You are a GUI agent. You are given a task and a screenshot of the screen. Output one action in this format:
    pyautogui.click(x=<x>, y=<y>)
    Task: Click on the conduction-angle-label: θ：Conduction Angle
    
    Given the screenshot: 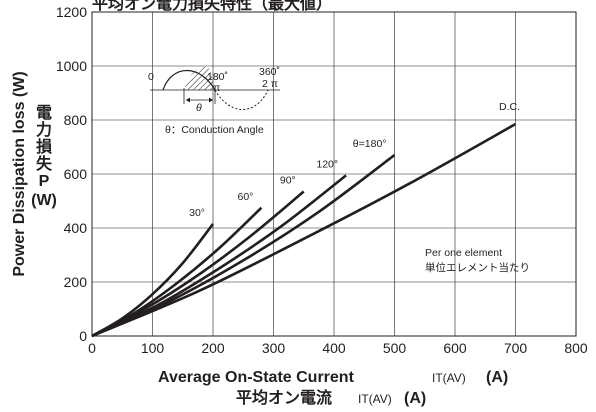 What is the action you would take?
    pyautogui.click(x=214, y=130)
    